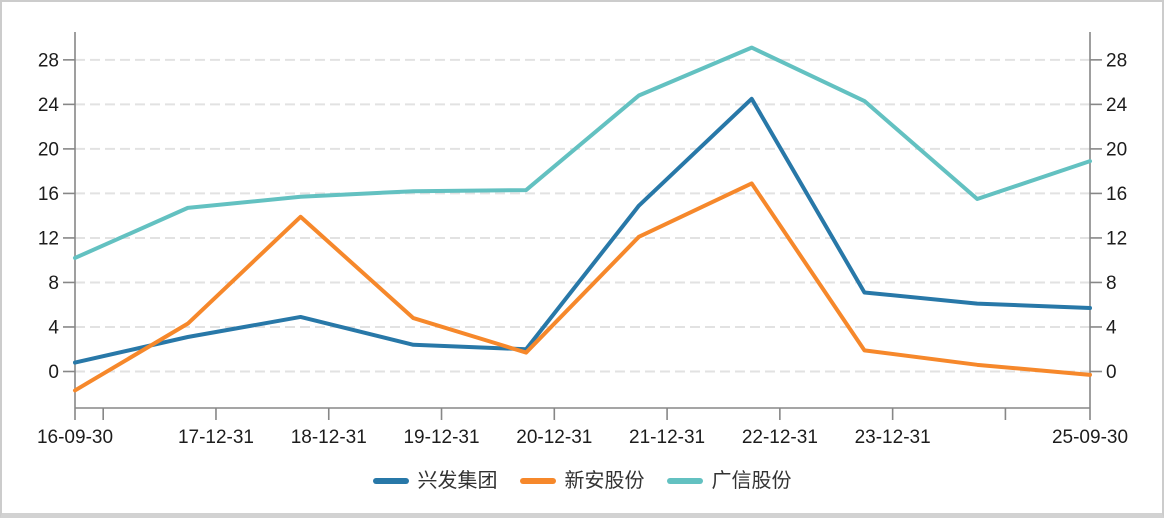  What do you see at coordinates (604, 481) in the screenshot?
I see `legend-label: 新安股份` at bounding box center [604, 481].